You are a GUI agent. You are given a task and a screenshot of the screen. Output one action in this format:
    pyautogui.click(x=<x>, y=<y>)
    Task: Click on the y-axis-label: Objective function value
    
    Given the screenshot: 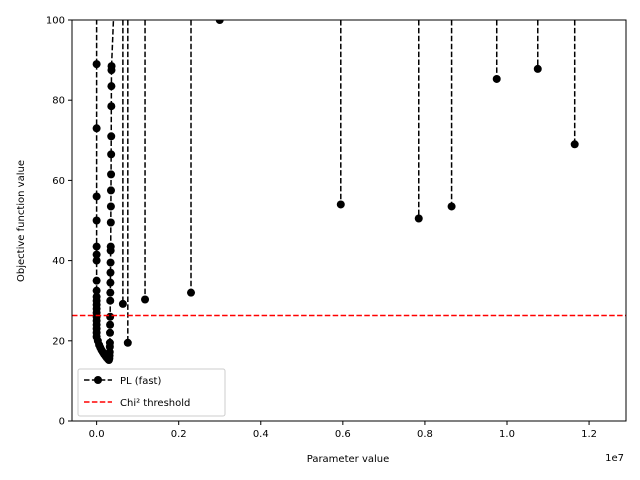 What is the action you would take?
    pyautogui.click(x=21, y=221)
    